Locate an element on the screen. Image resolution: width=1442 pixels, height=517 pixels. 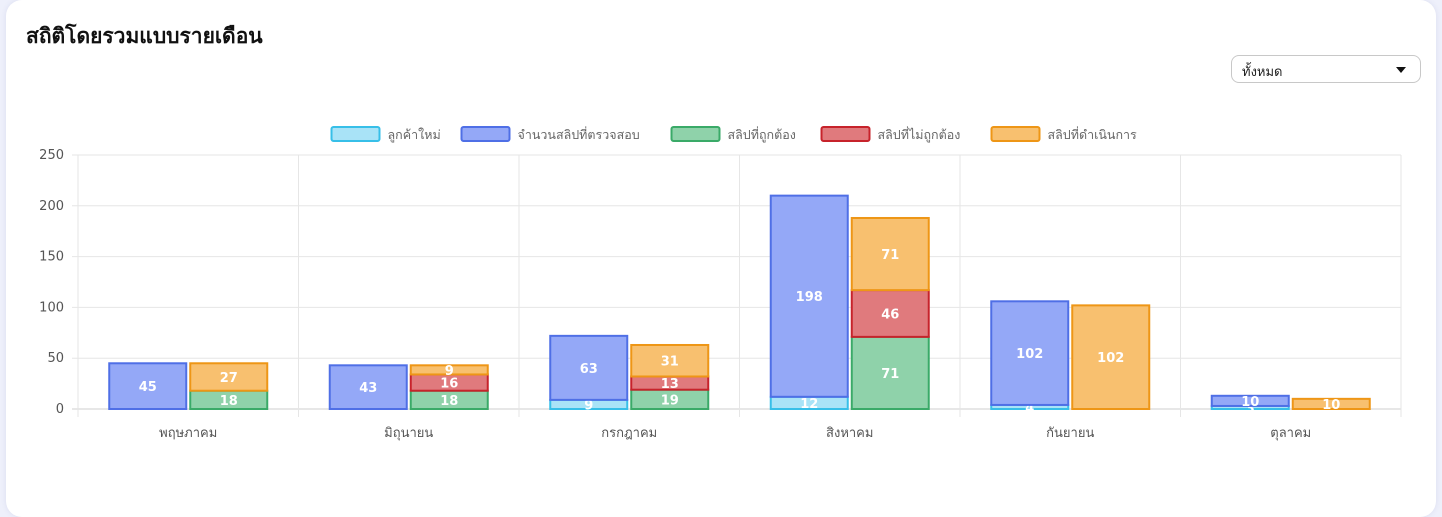
legend-label: จำนวนสลิปที่ตรวจสอบ is located at coordinates (579, 134).